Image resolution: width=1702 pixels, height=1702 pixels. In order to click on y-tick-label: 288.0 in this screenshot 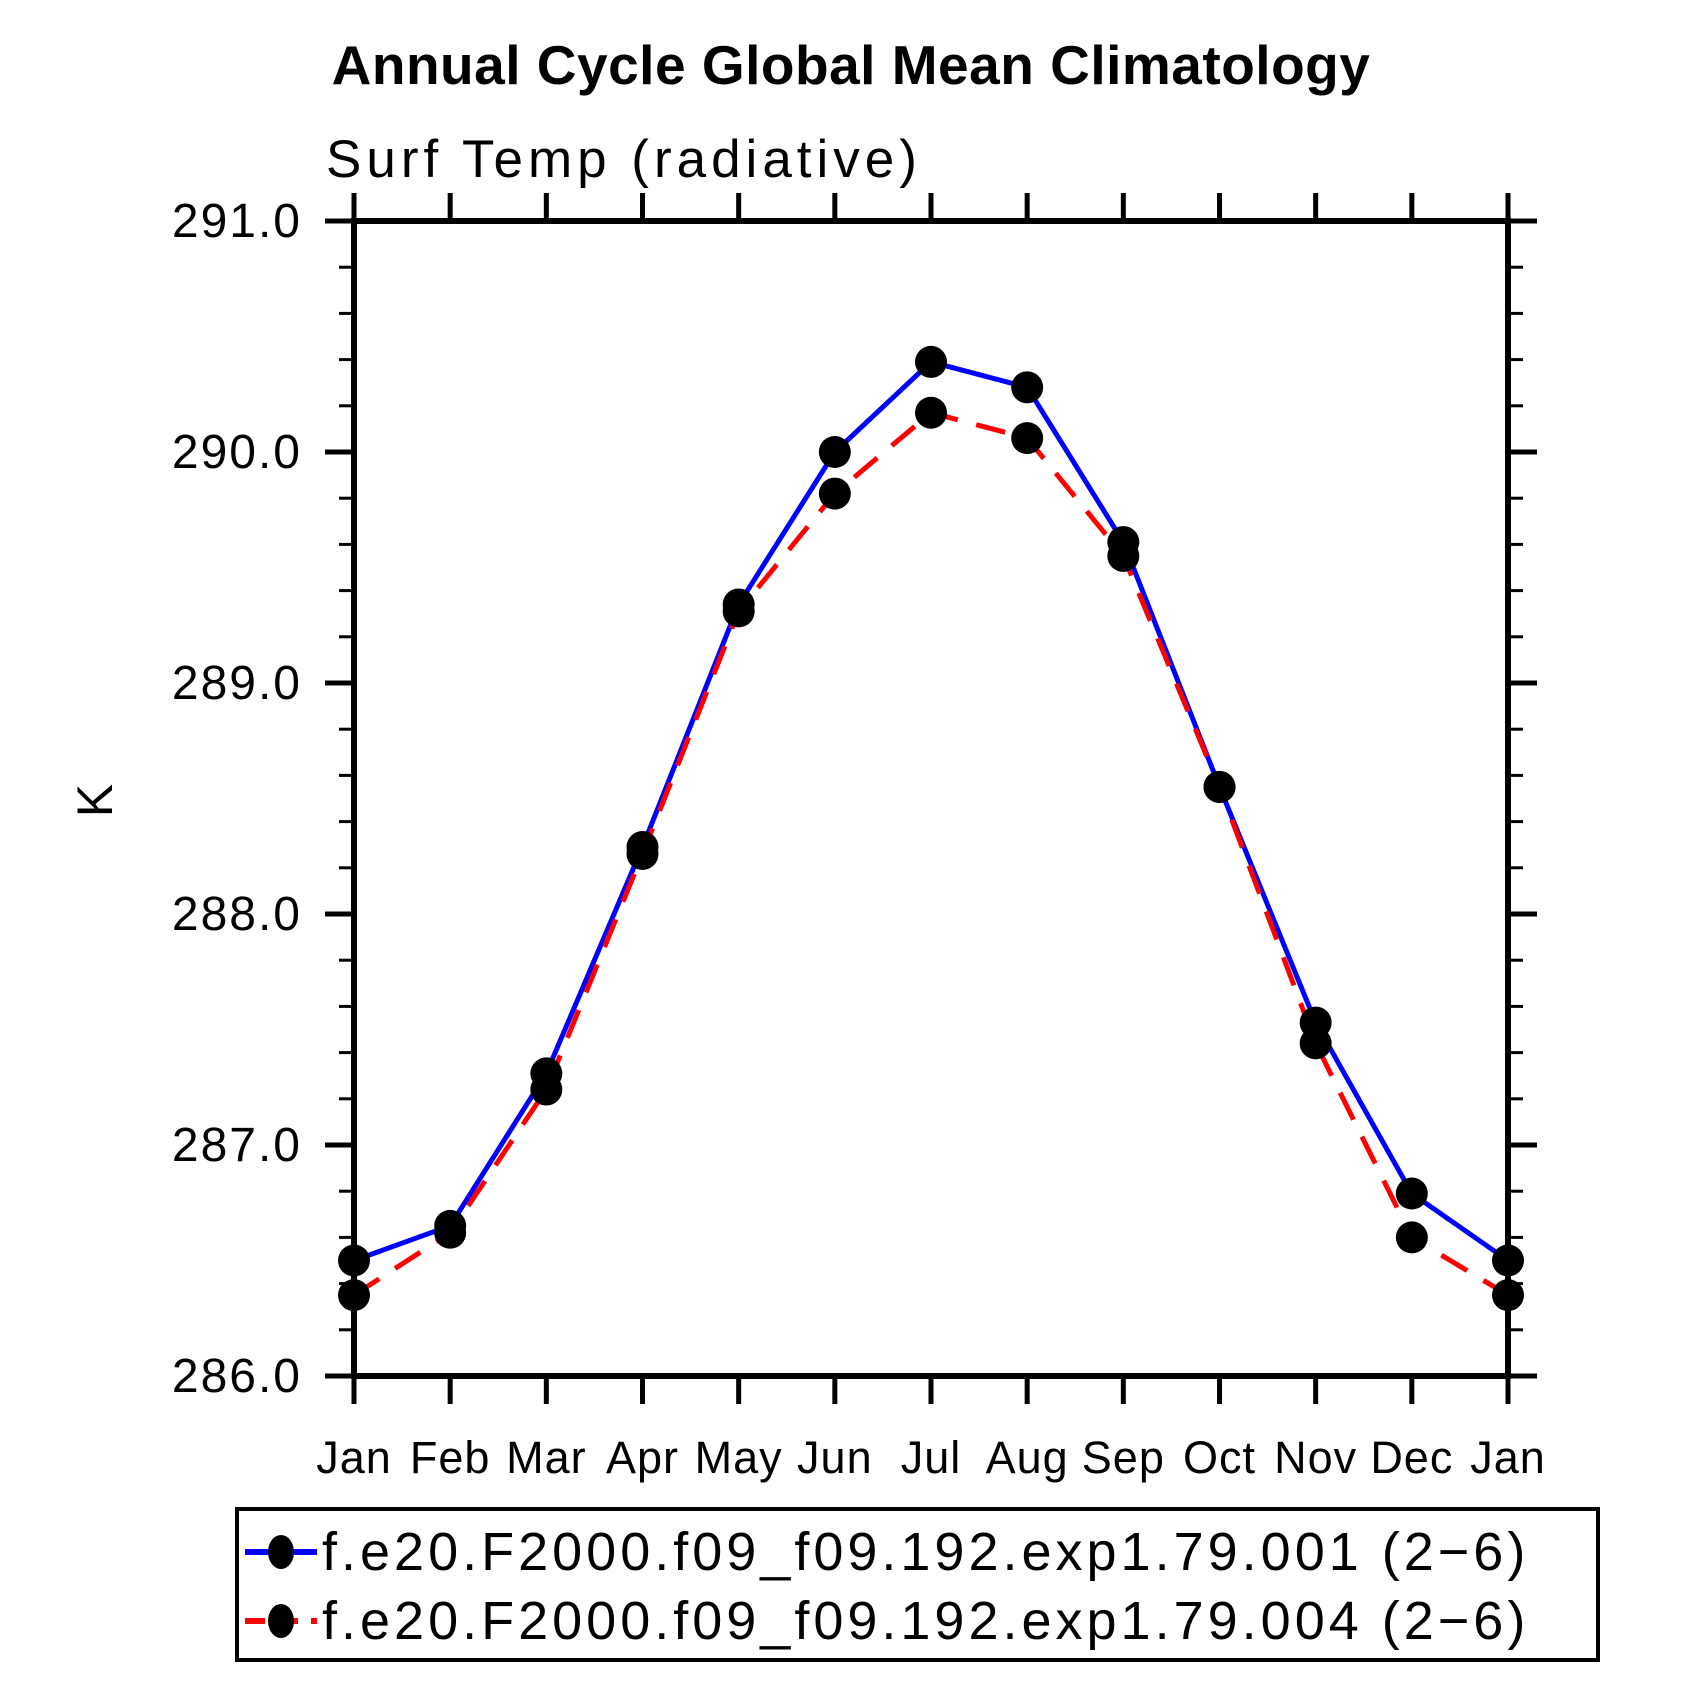, I will do `click(237, 914)`.